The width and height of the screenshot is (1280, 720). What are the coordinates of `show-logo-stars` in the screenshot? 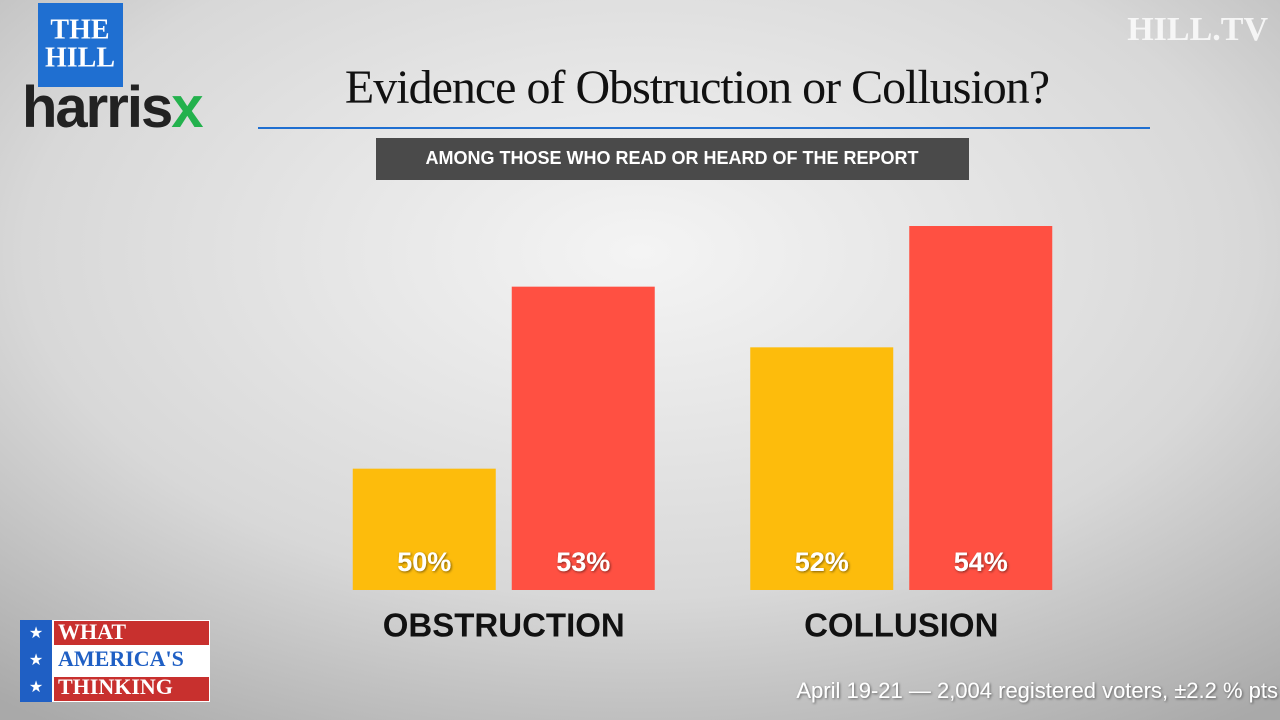 It's located at (36, 661).